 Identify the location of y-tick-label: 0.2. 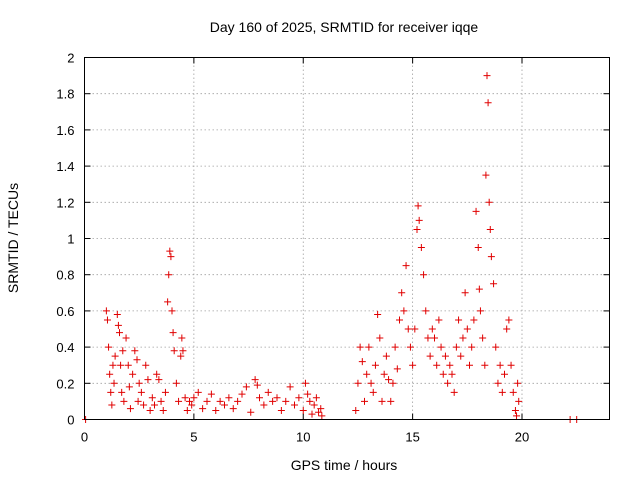
(65, 383).